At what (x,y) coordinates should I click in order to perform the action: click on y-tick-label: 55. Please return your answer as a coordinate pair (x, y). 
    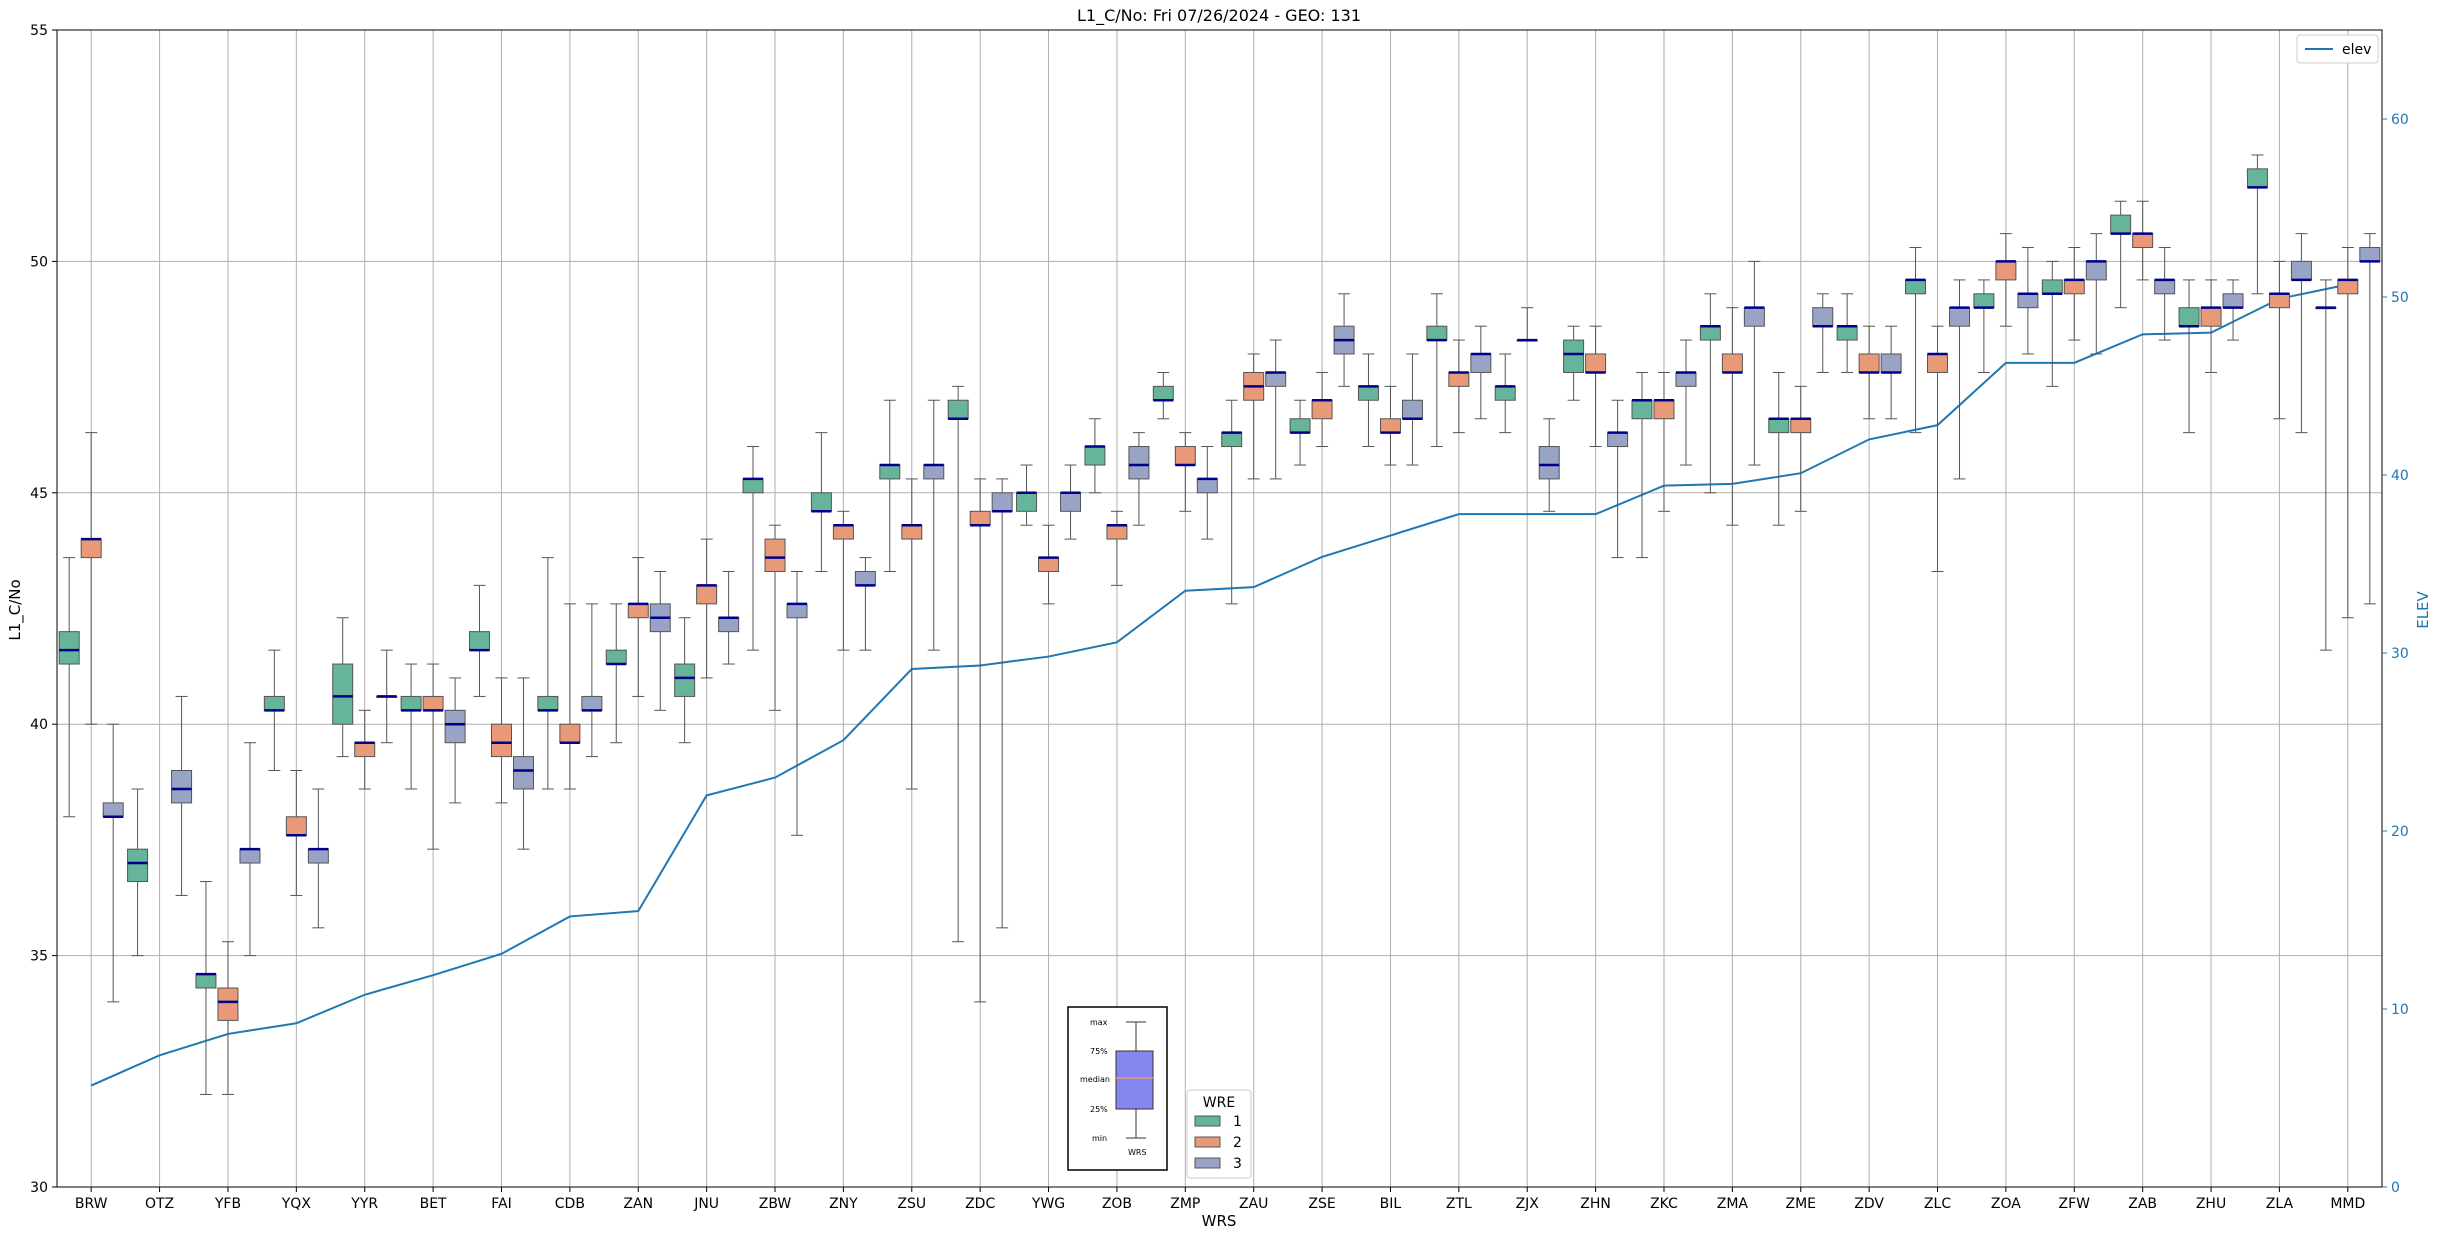
    Looking at the image, I should click on (39, 31).